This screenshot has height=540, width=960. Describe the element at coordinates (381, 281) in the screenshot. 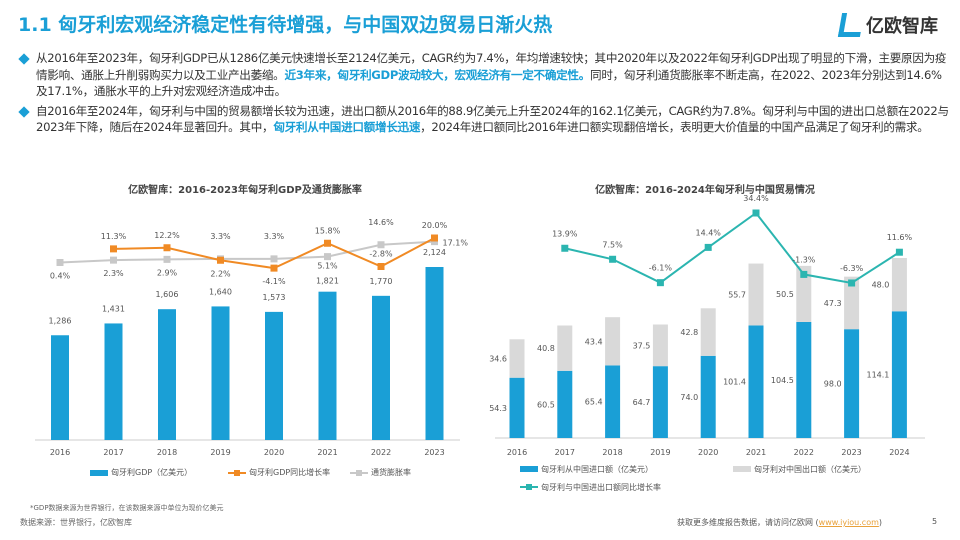

I see `gdp-bar-label: 1,770` at that location.